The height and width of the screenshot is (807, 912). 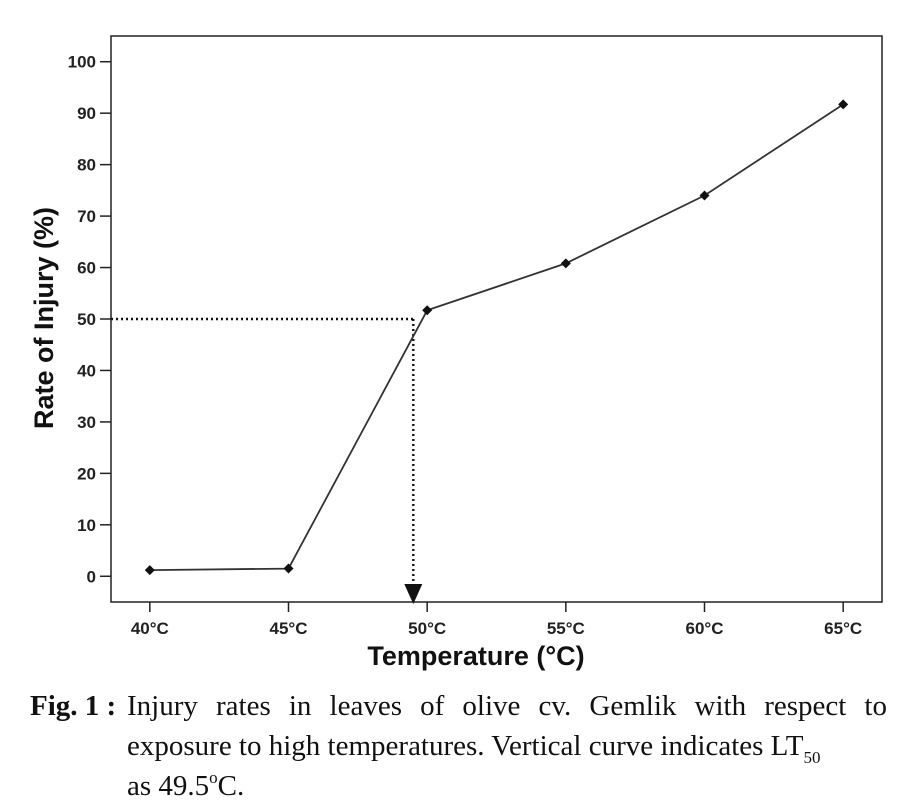 What do you see at coordinates (231, 786) in the screenshot?
I see `caption-unit-text: C.` at bounding box center [231, 786].